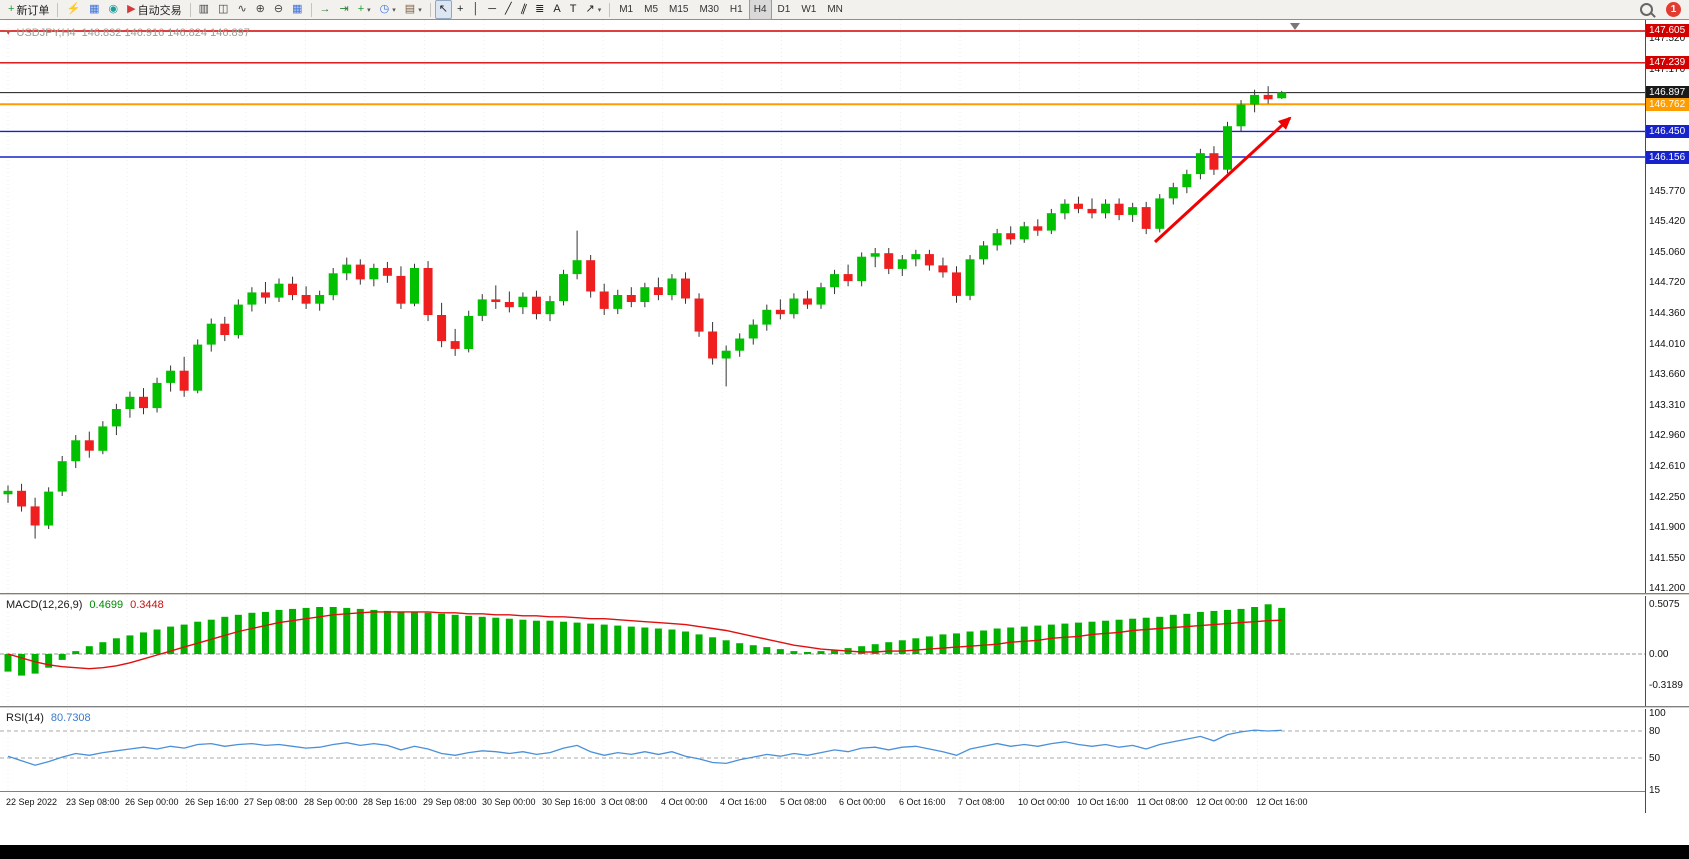 This screenshot has width=1689, height=859. I want to click on bar-chart-icon: ▥, so click(204, 9).